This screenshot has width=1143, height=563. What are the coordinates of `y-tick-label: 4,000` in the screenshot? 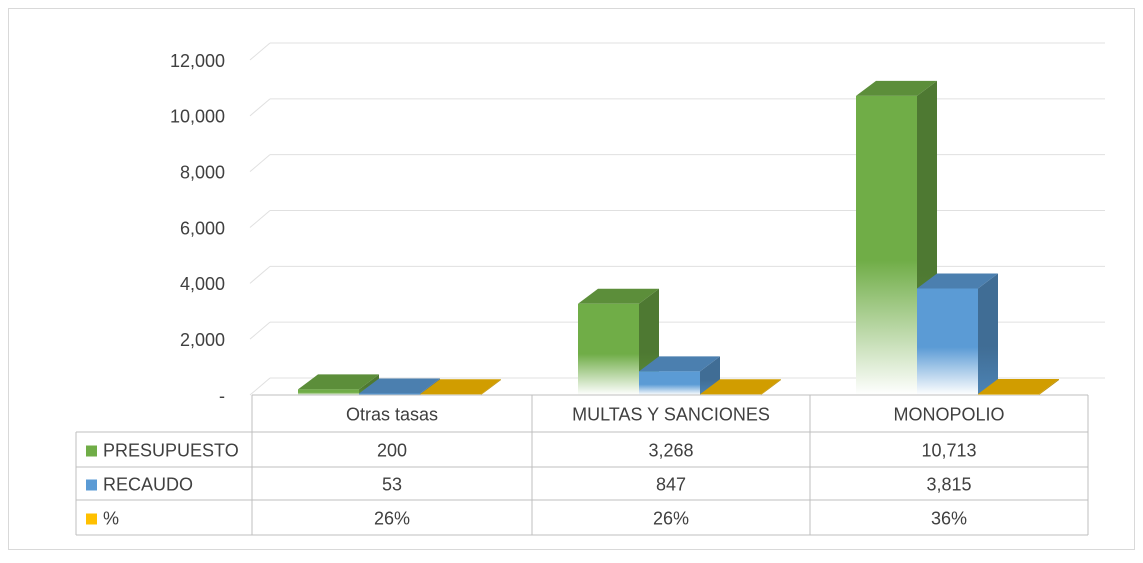 It's located at (202, 284).